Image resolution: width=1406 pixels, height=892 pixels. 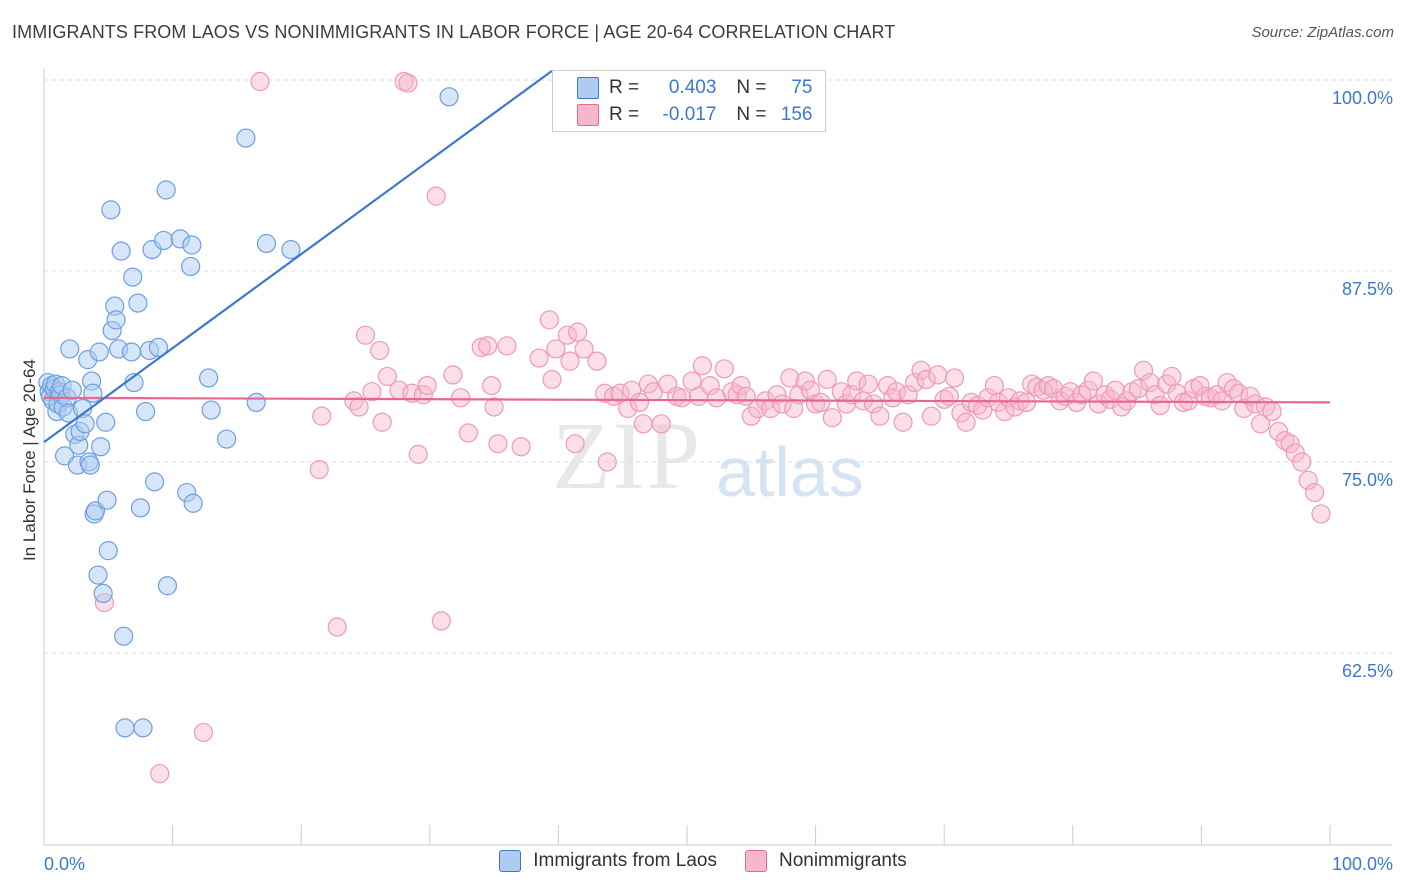 What do you see at coordinates (1322, 32) in the screenshot?
I see `source-credit: Source: ZipAtlas.com` at bounding box center [1322, 32].